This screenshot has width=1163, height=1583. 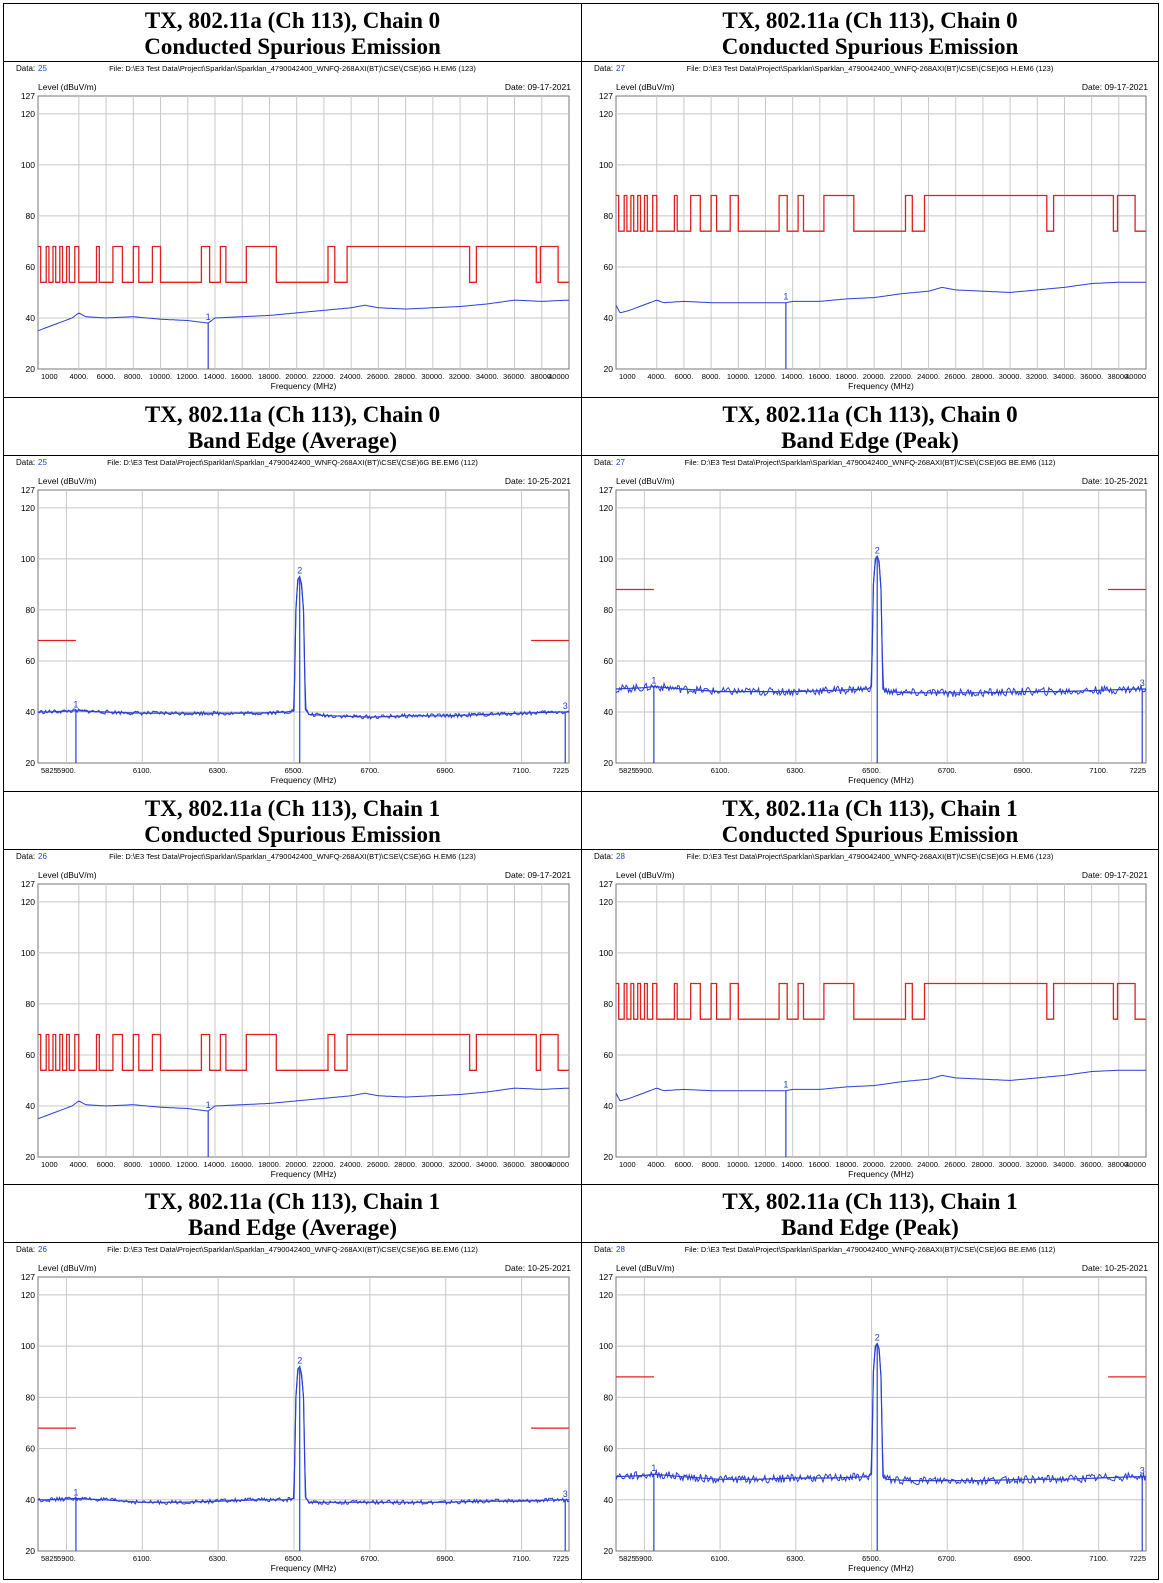 What do you see at coordinates (292, 834) in the screenshot?
I see `chart-title-line2: Conducted Spurious Emission` at bounding box center [292, 834].